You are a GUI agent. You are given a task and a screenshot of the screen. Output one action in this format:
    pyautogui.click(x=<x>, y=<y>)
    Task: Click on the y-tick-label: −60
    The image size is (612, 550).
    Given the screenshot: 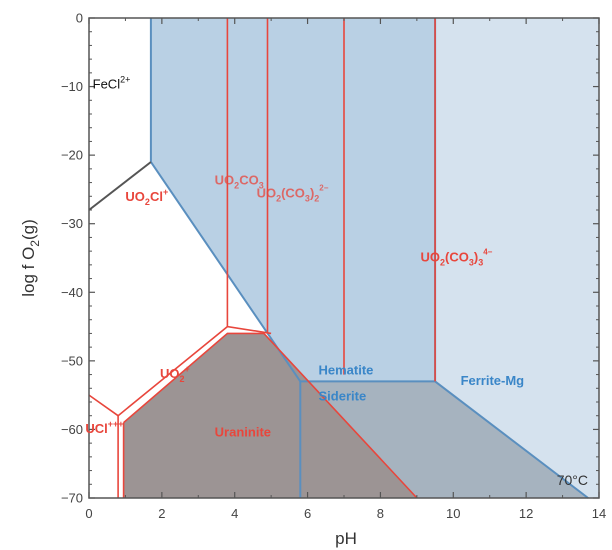 What is the action you would take?
    pyautogui.click(x=72, y=429)
    